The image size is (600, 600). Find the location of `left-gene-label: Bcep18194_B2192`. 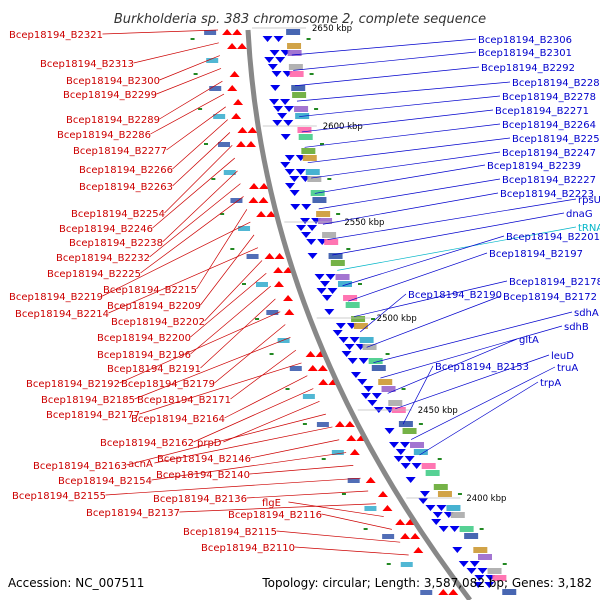

left-gene-label: Bcep18194_B2192 is located at coordinates (73, 384).